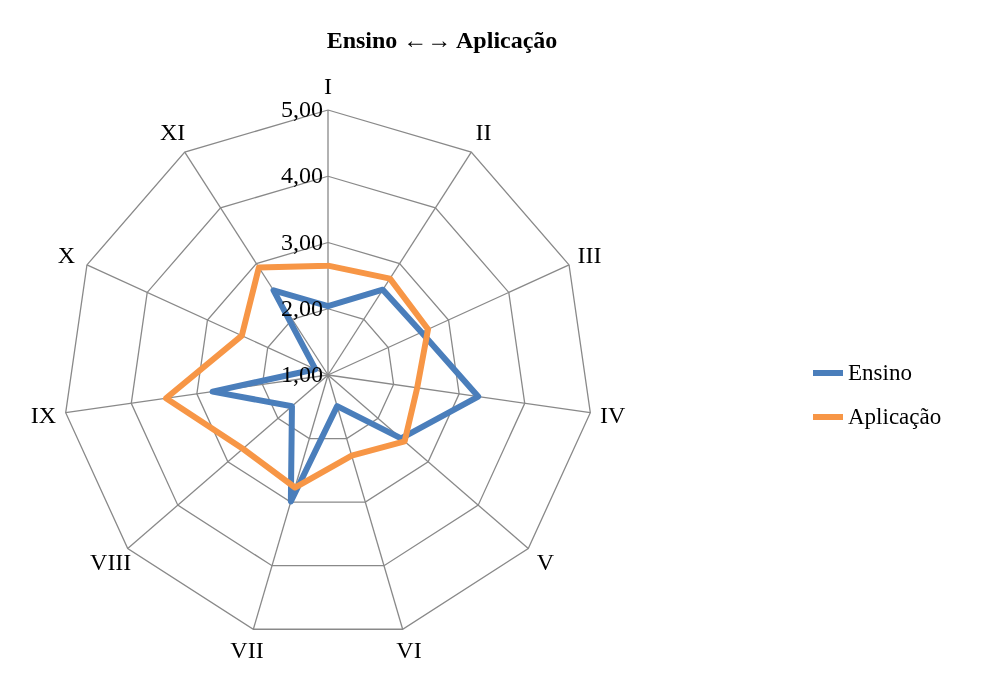  What do you see at coordinates (302, 175) in the screenshot?
I see `y-tick-label: 4,00` at bounding box center [302, 175].